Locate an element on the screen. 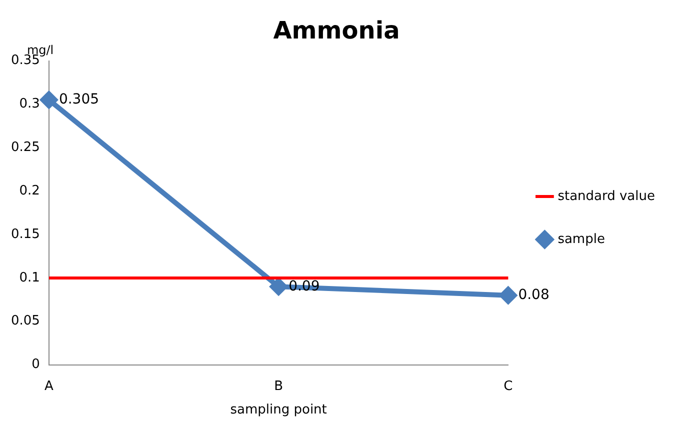 This screenshot has height=426, width=683. y-tick-label: 0.1 is located at coordinates (29, 278).